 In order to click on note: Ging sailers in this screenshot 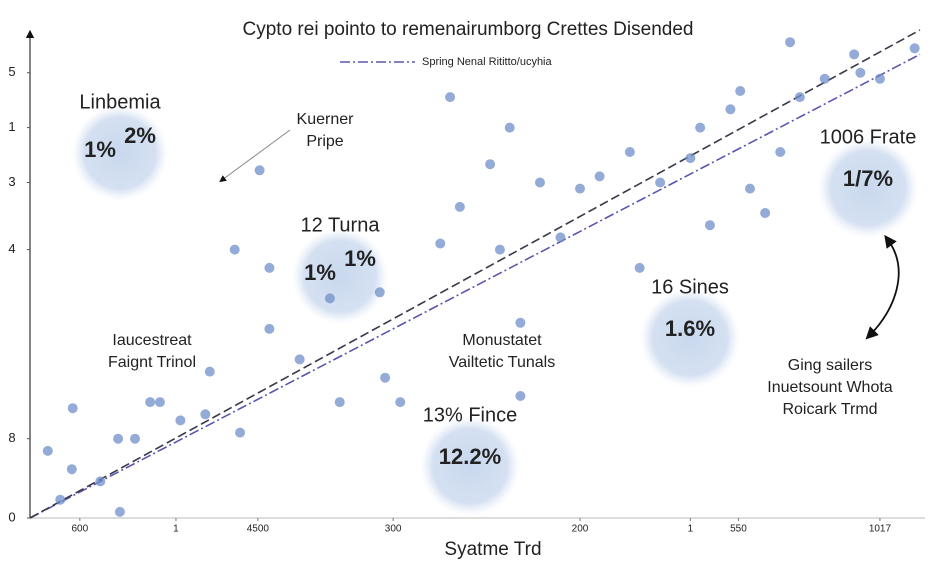, I will do `click(830, 365)`.